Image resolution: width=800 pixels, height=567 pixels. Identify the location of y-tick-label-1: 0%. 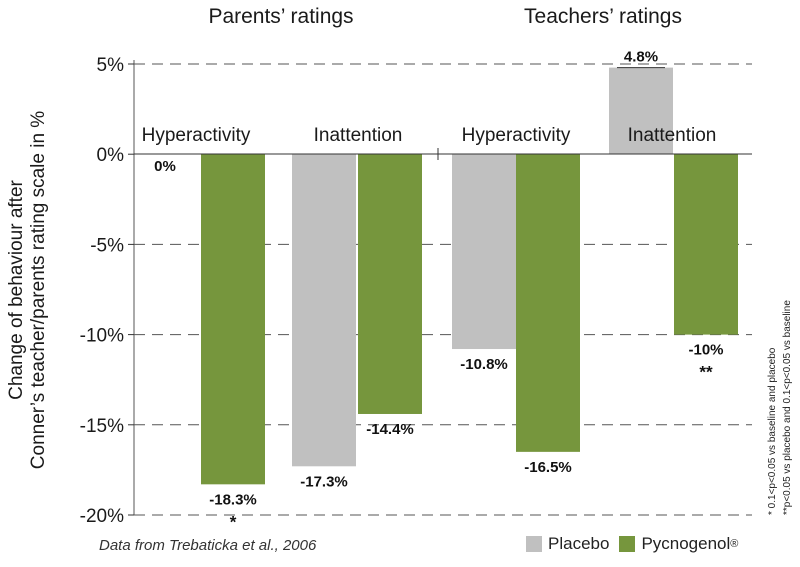
(111, 155).